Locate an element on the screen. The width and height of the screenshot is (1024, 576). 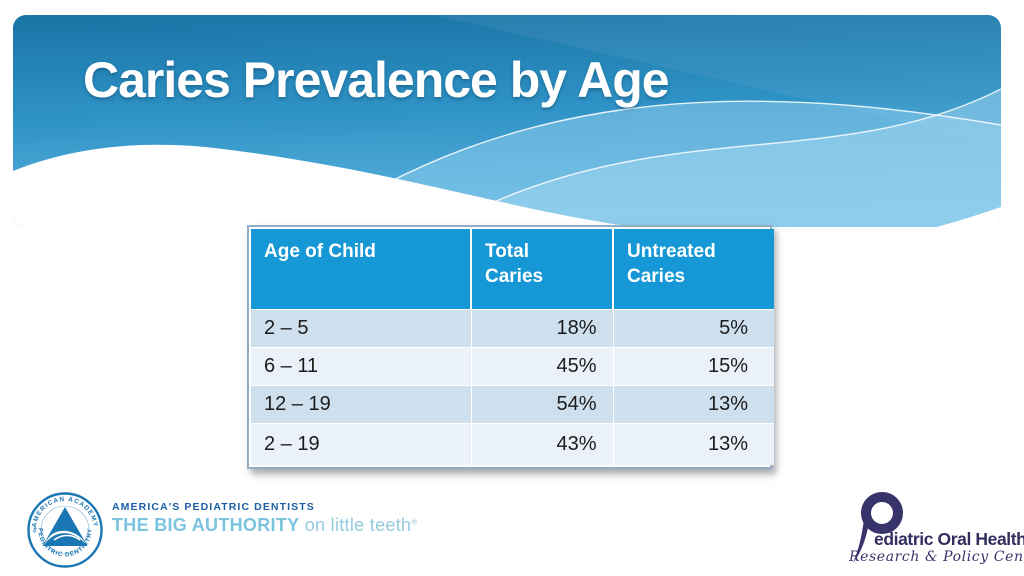
total-caries-cell: 18% is located at coordinates (542, 327).